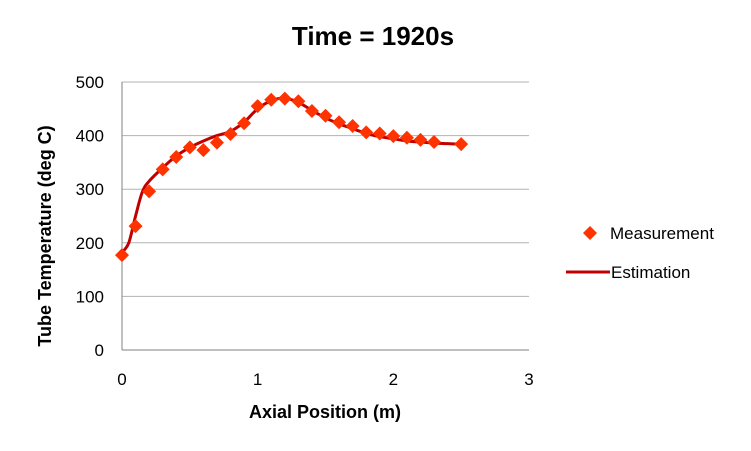 This screenshot has height=451, width=751. What do you see at coordinates (121, 379) in the screenshot?
I see `x-tick-label: 0` at bounding box center [121, 379].